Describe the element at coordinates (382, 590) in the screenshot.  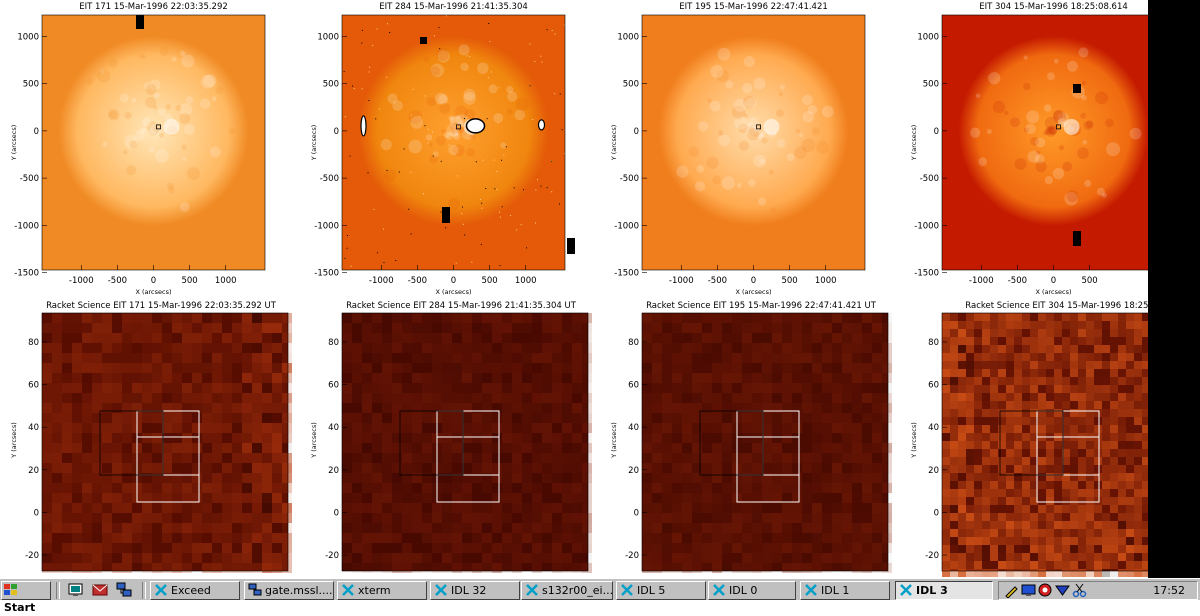
I see `taskbar-button-xterm: xterm` at that location.